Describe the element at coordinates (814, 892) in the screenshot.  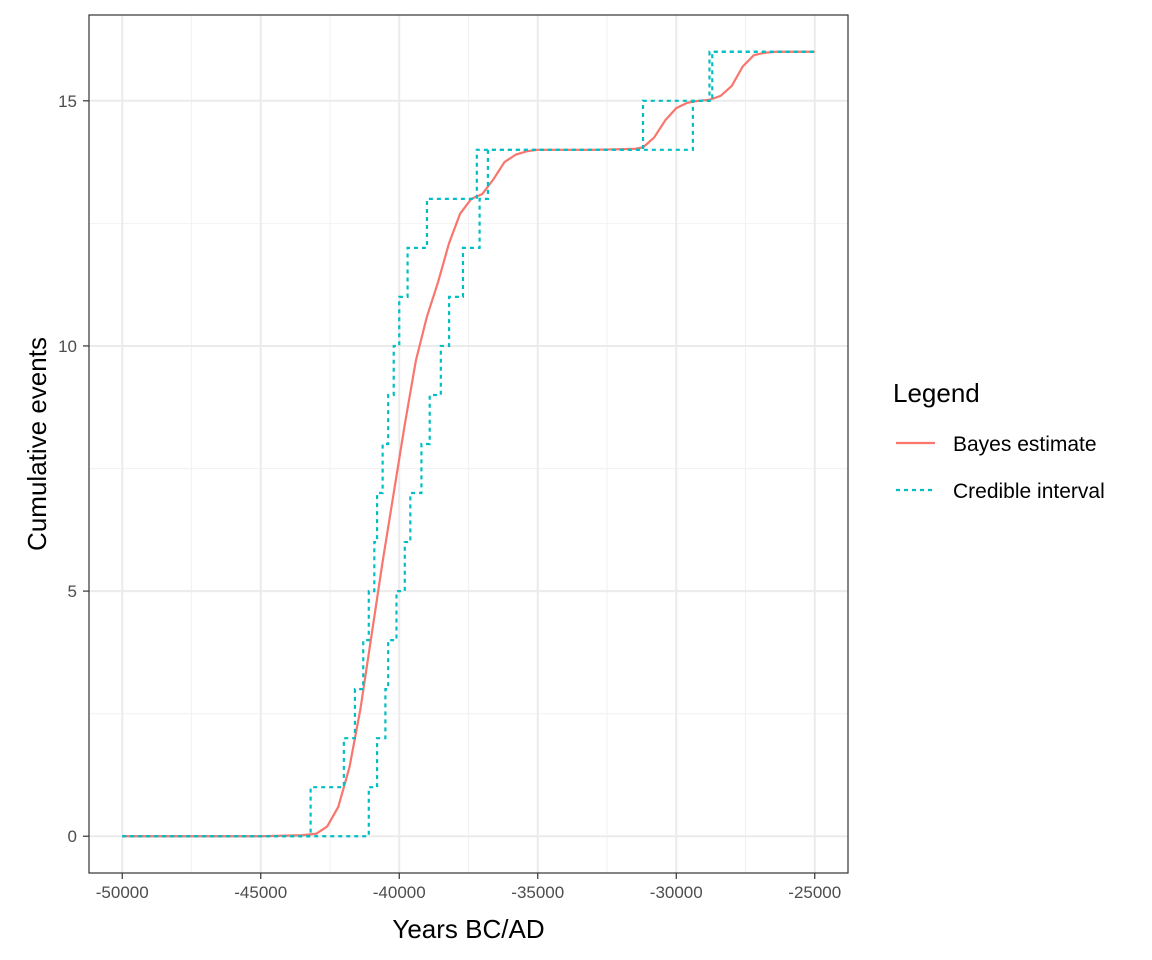
I see `x-tick-label: -25000` at that location.